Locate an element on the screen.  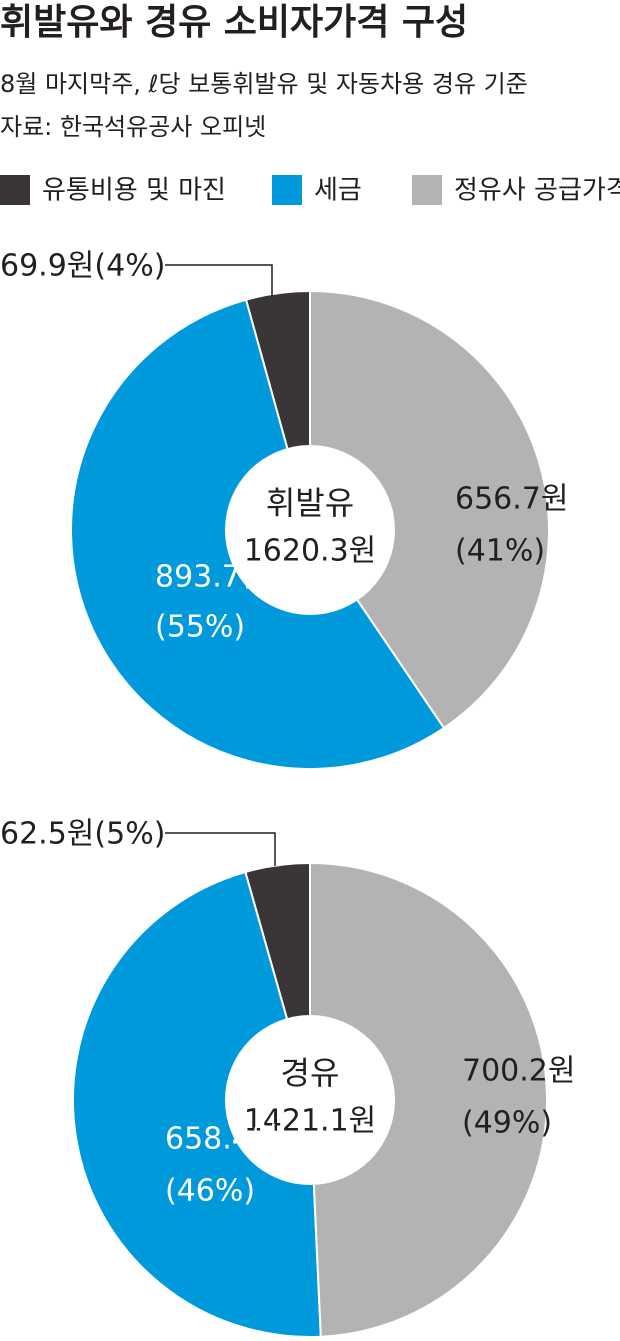
legend-label: 유통비용 및 마진 is located at coordinates (134, 191).